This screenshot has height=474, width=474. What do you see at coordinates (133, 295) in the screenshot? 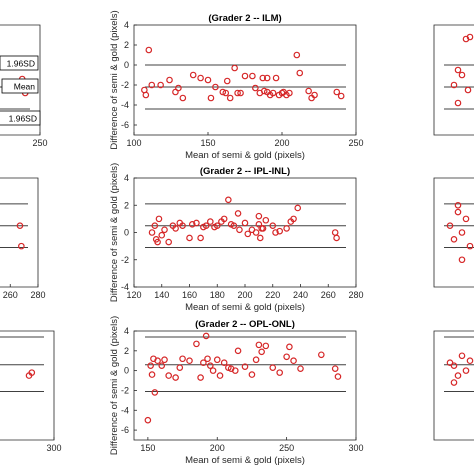
I see `x-tick-label: 120` at bounding box center [133, 295].